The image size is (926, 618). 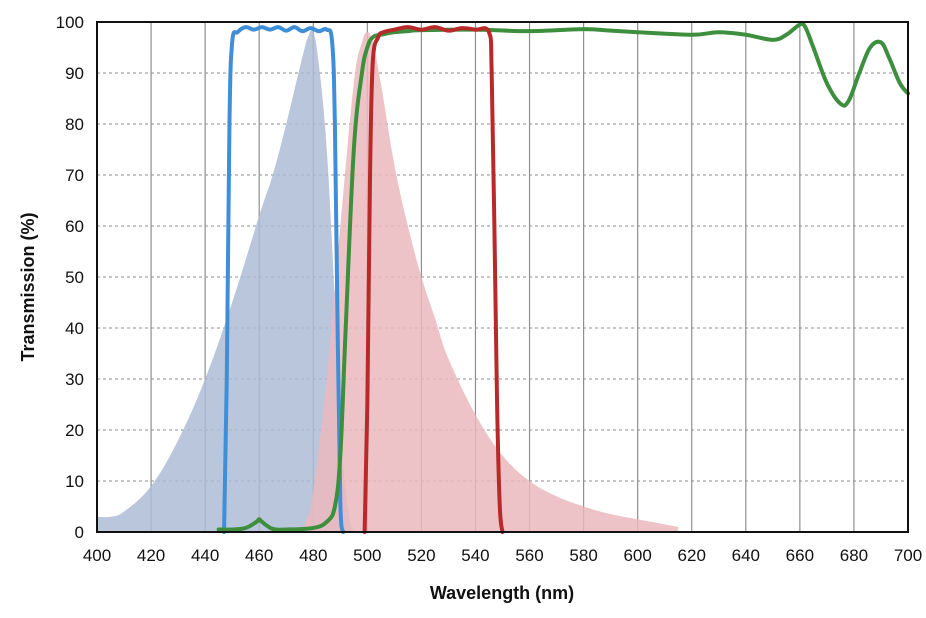 What do you see at coordinates (97, 555) in the screenshot?
I see `x-tick-label-400: 400` at bounding box center [97, 555].